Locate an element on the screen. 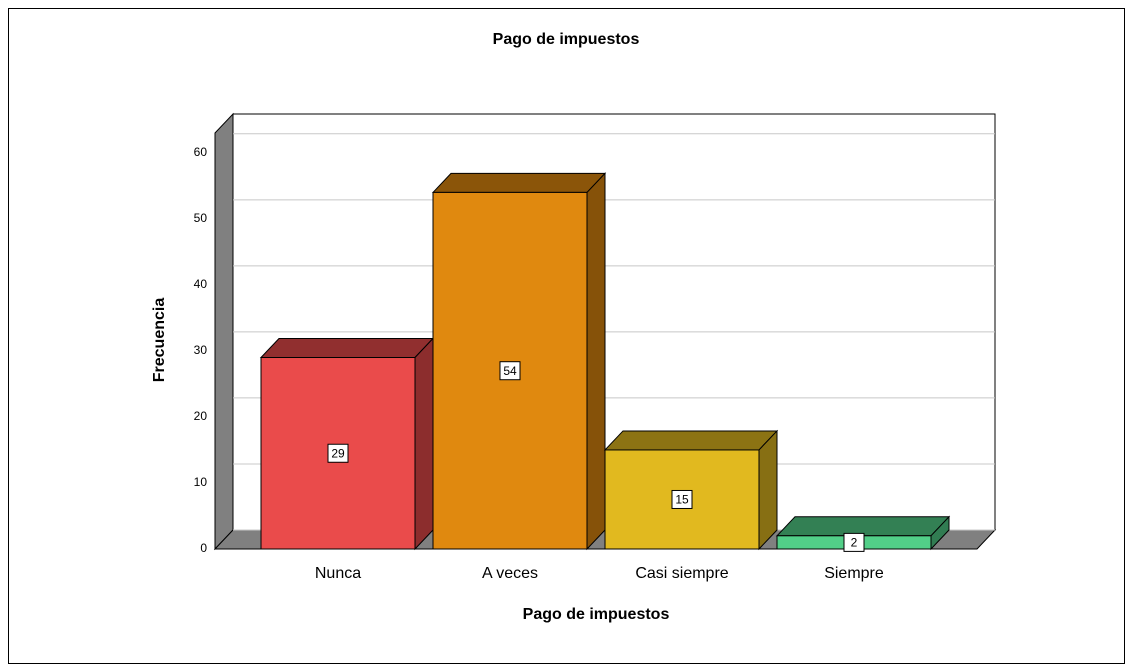 Image resolution: width=1133 pixels, height=672 pixels. y-axis-label: Frecuencia is located at coordinates (159, 340).